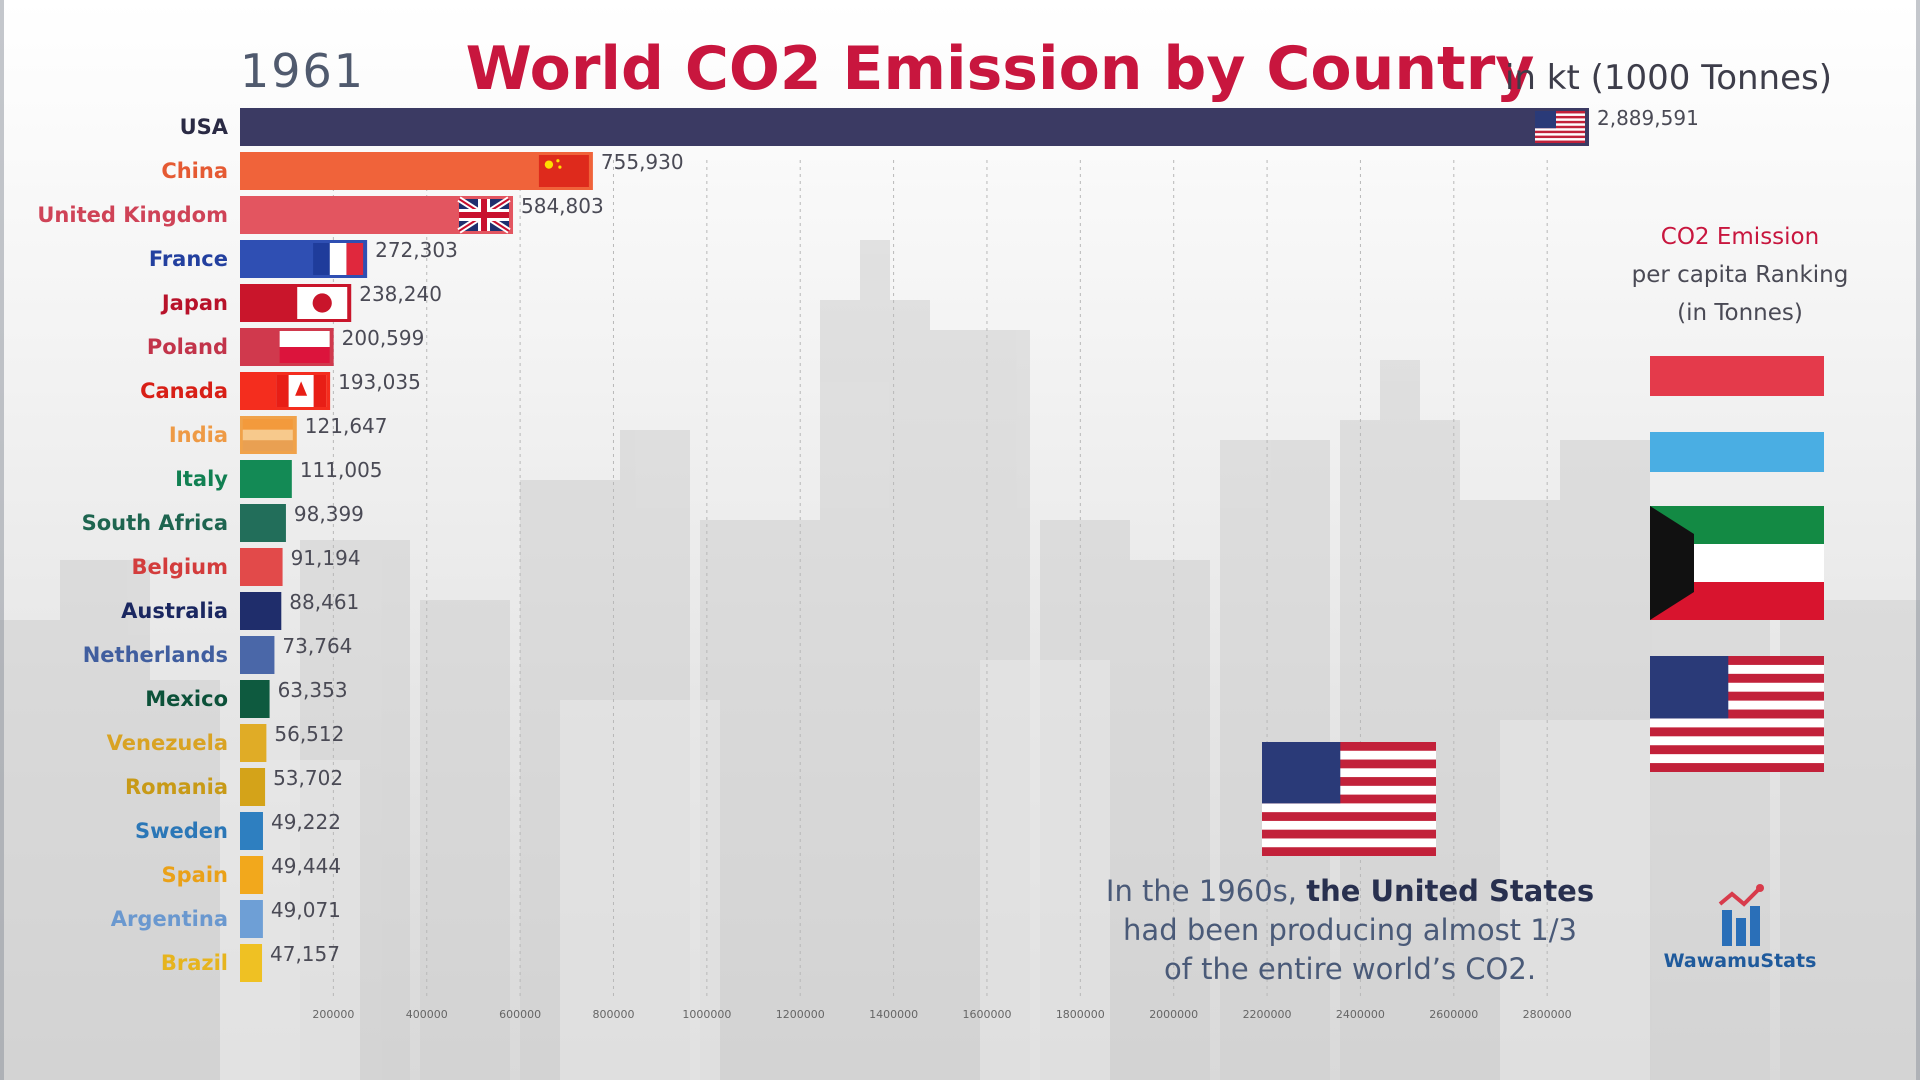 The width and height of the screenshot is (1920, 1080). I want to click on per-capita-flags, so click(1543, 606).